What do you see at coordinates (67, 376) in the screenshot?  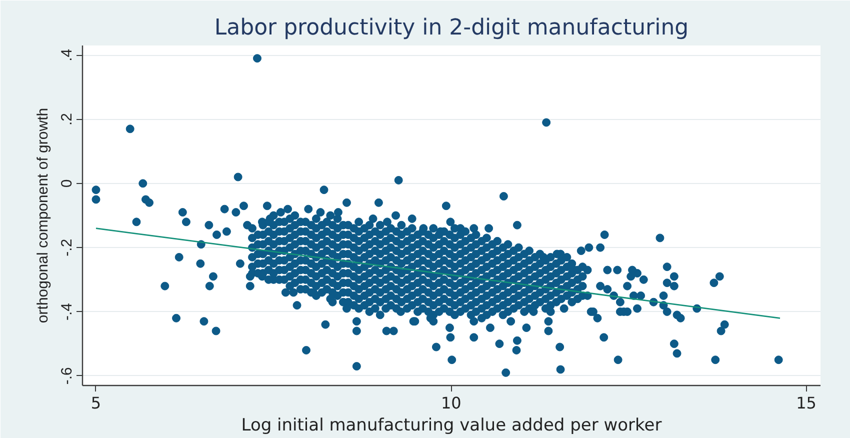 I see `y-tick-label: -.6` at bounding box center [67, 376].